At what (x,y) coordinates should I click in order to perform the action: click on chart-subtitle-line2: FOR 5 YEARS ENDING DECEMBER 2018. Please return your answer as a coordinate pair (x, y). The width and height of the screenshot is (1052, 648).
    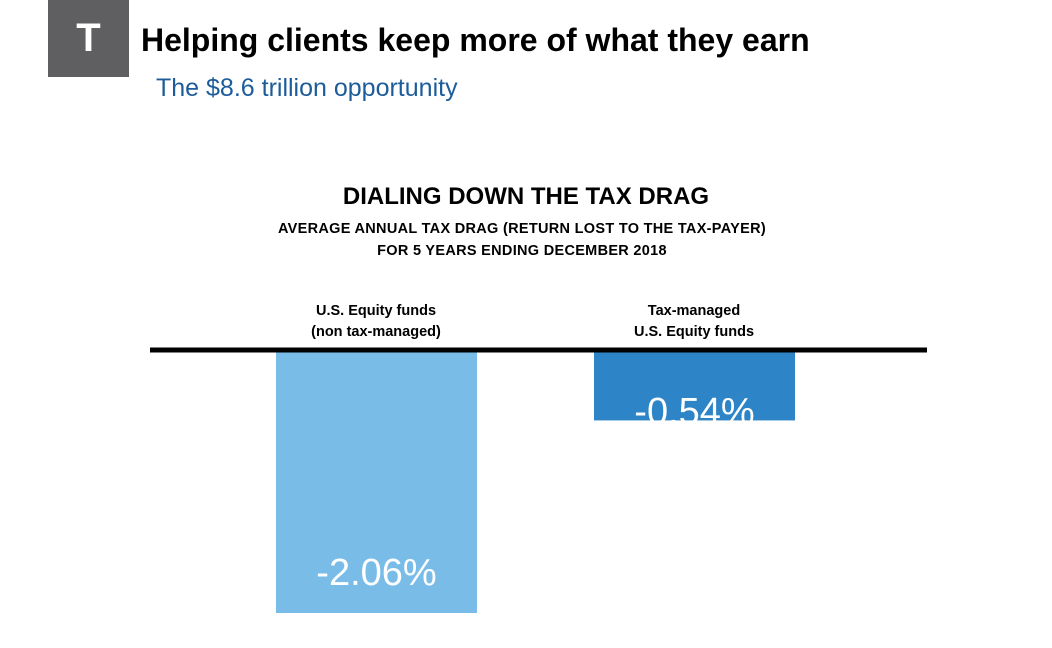
    Looking at the image, I should click on (522, 251).